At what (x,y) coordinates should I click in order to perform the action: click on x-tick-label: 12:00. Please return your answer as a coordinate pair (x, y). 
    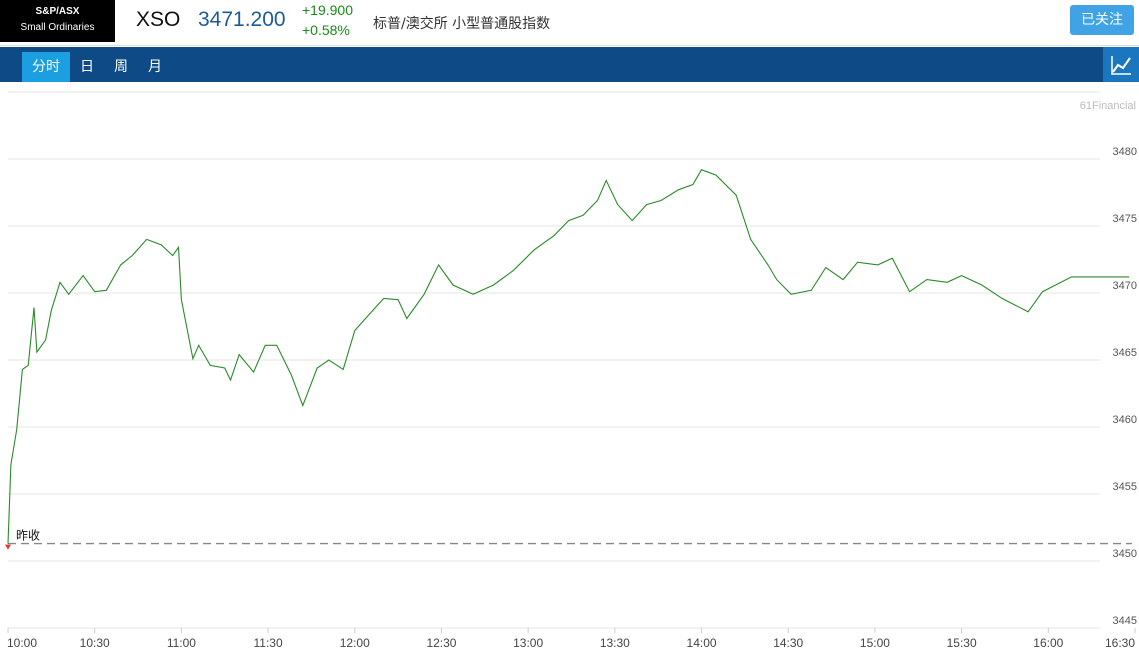
    Looking at the image, I should click on (355, 643).